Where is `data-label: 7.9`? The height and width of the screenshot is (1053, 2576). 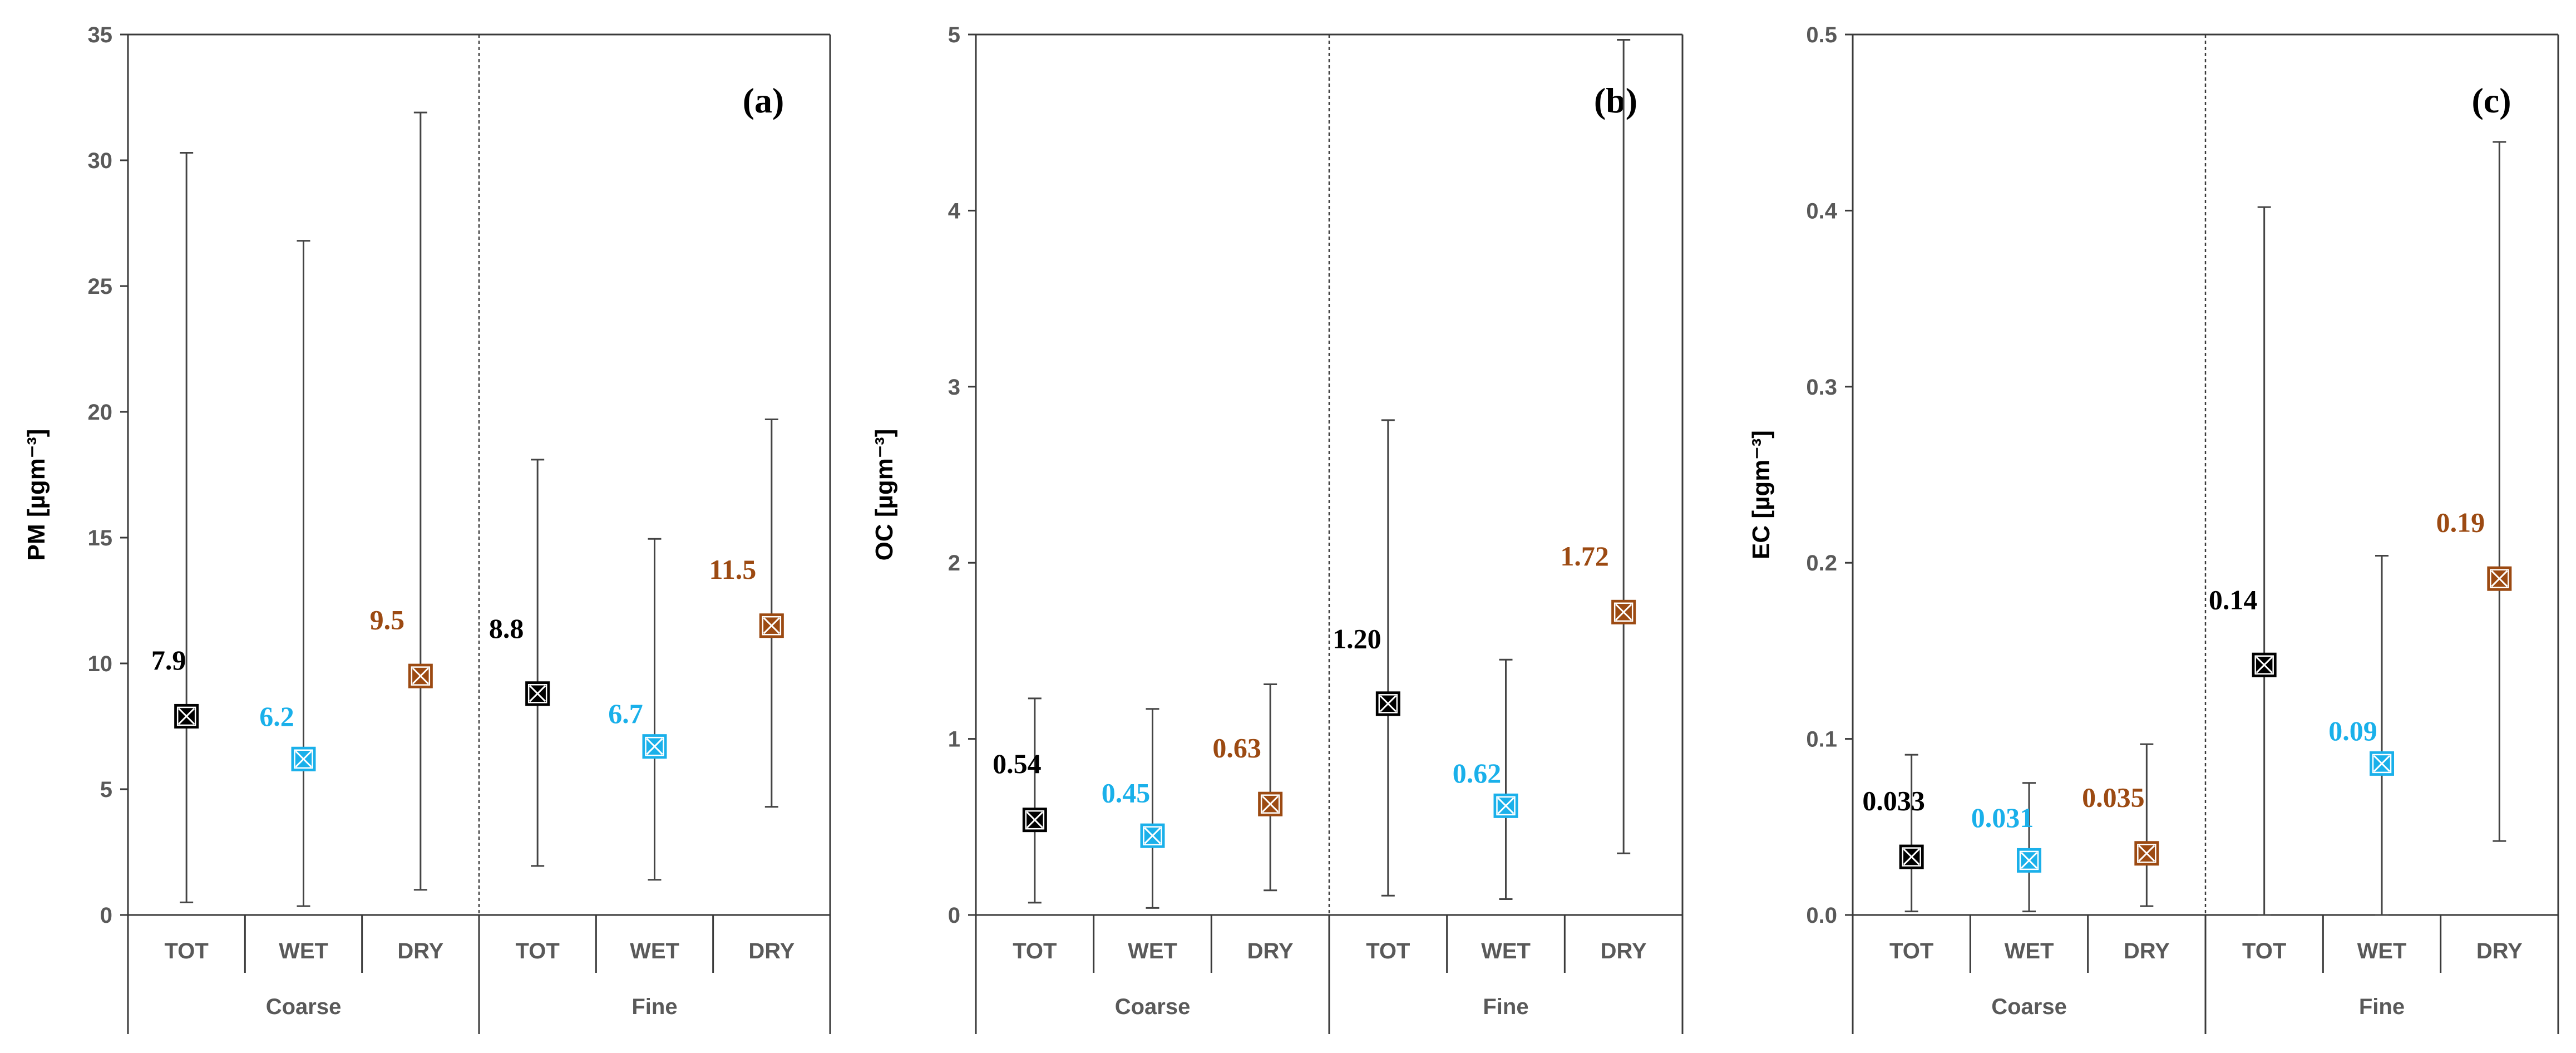 data-label: 7.9 is located at coordinates (168, 660).